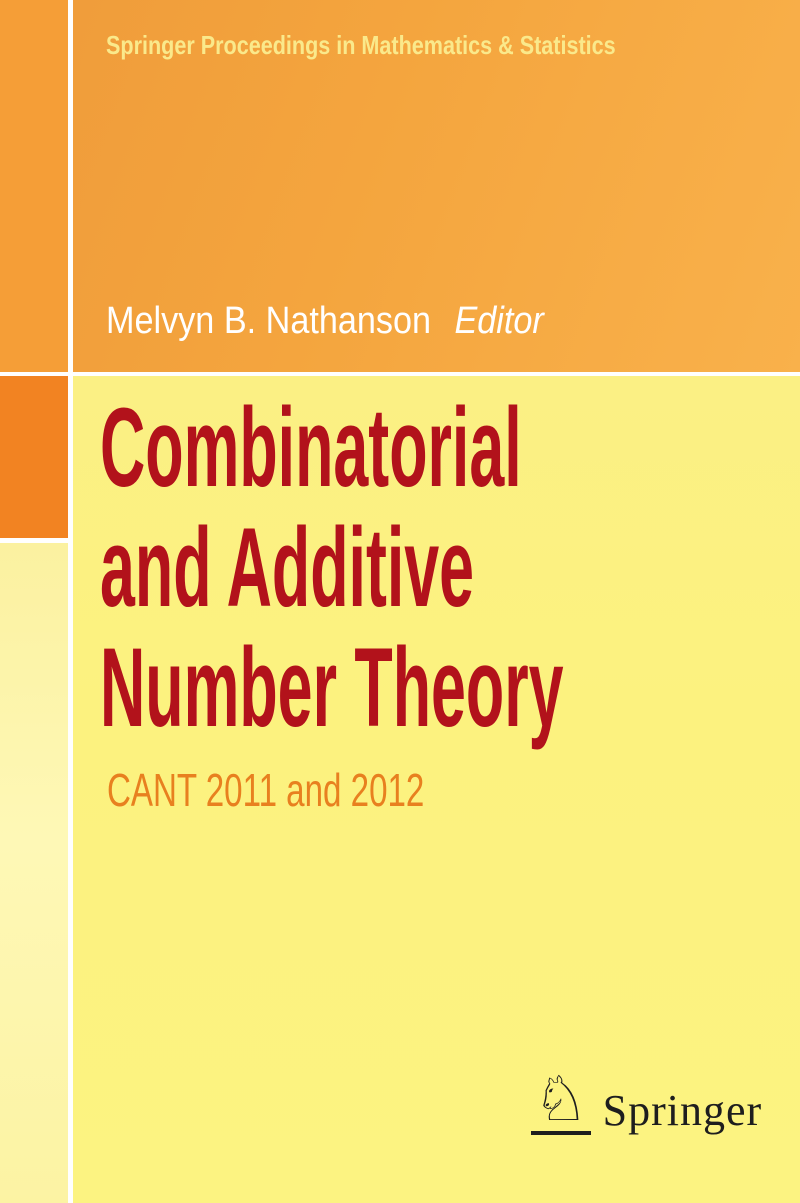 This screenshot has height=1203, width=800. Describe the element at coordinates (400, 374) in the screenshot. I see `horizontal-white-divider` at that location.